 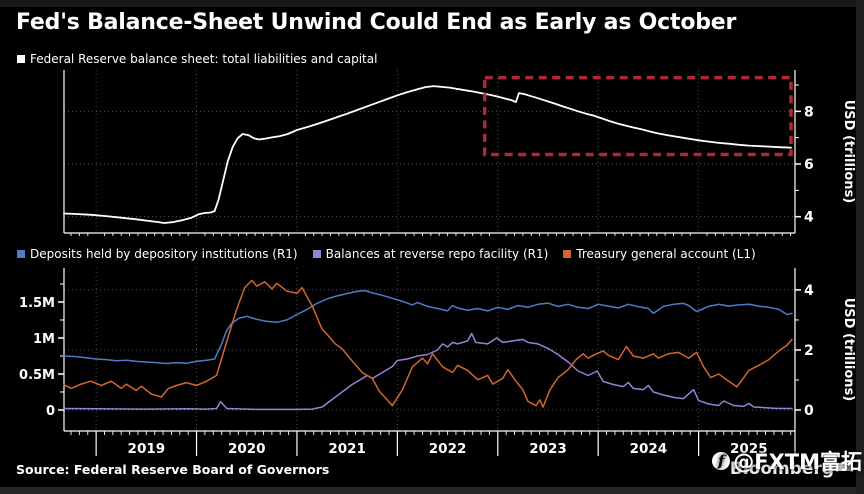 What do you see at coordinates (432, 490) in the screenshot?
I see `frame-strip-bottom` at bounding box center [432, 490].